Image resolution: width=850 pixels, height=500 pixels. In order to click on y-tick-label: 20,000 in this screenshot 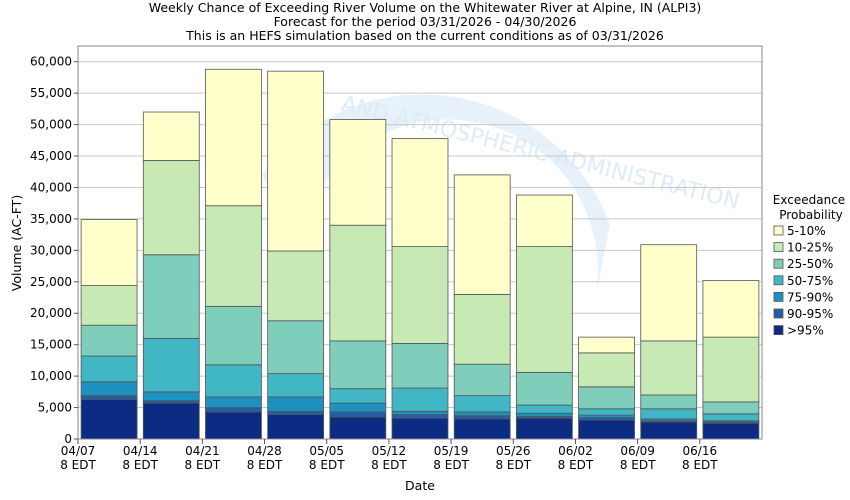, I will do `click(51, 313)`.